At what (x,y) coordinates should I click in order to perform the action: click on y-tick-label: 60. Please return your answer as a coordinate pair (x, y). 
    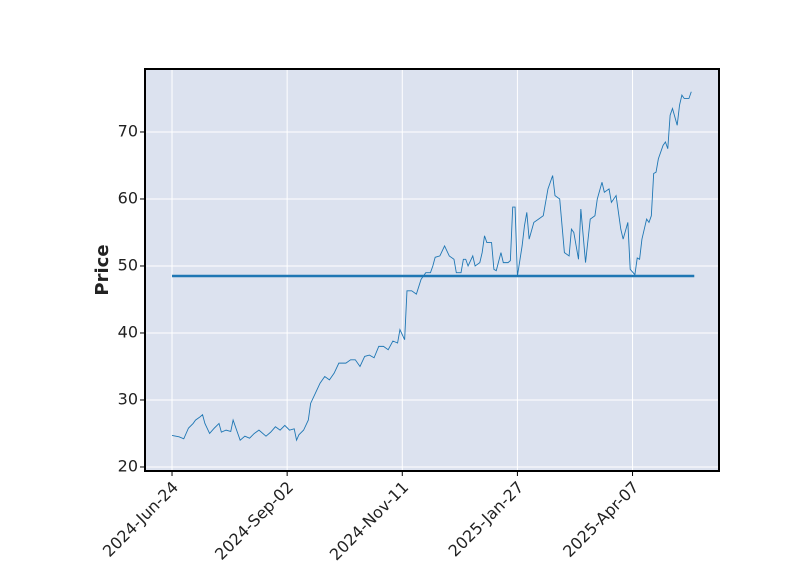
    Looking at the image, I should click on (128, 197).